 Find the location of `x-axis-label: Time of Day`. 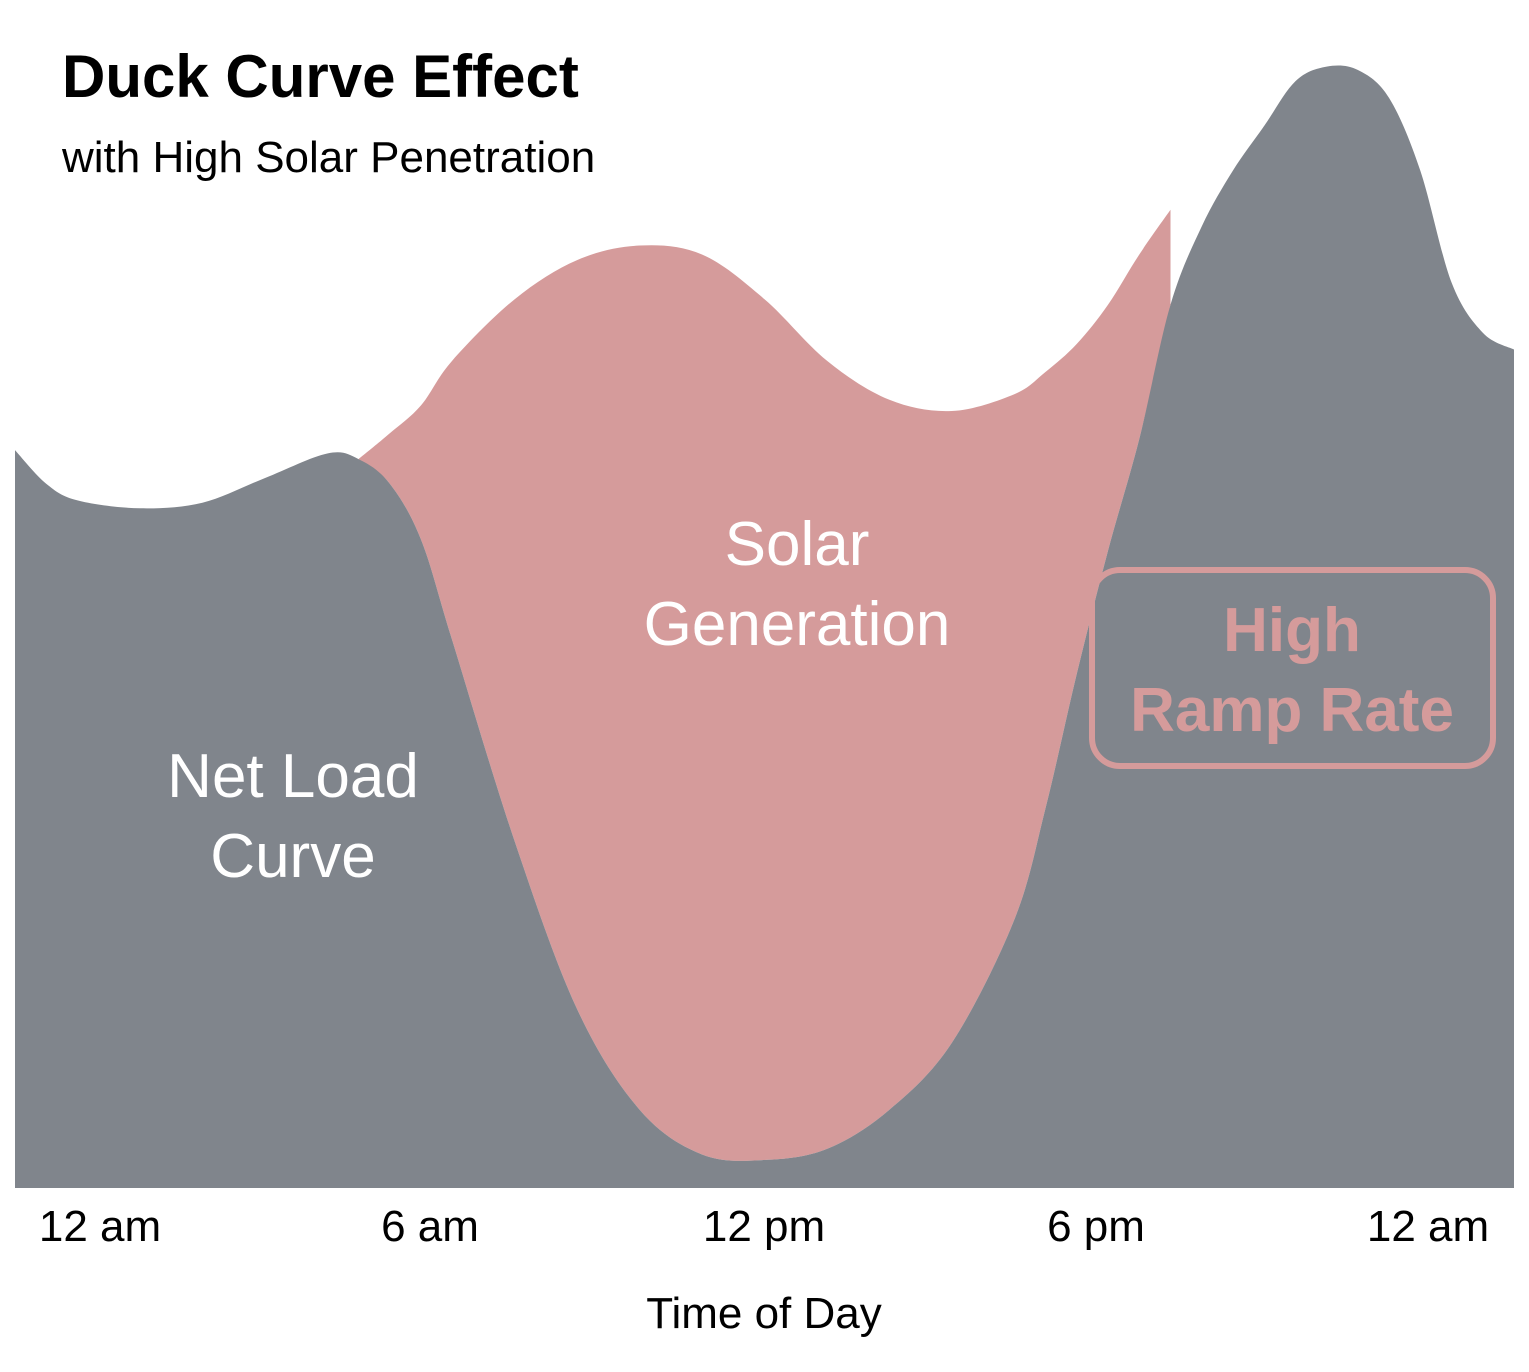

x-axis-label: Time of Day is located at coordinates (764, 1313).